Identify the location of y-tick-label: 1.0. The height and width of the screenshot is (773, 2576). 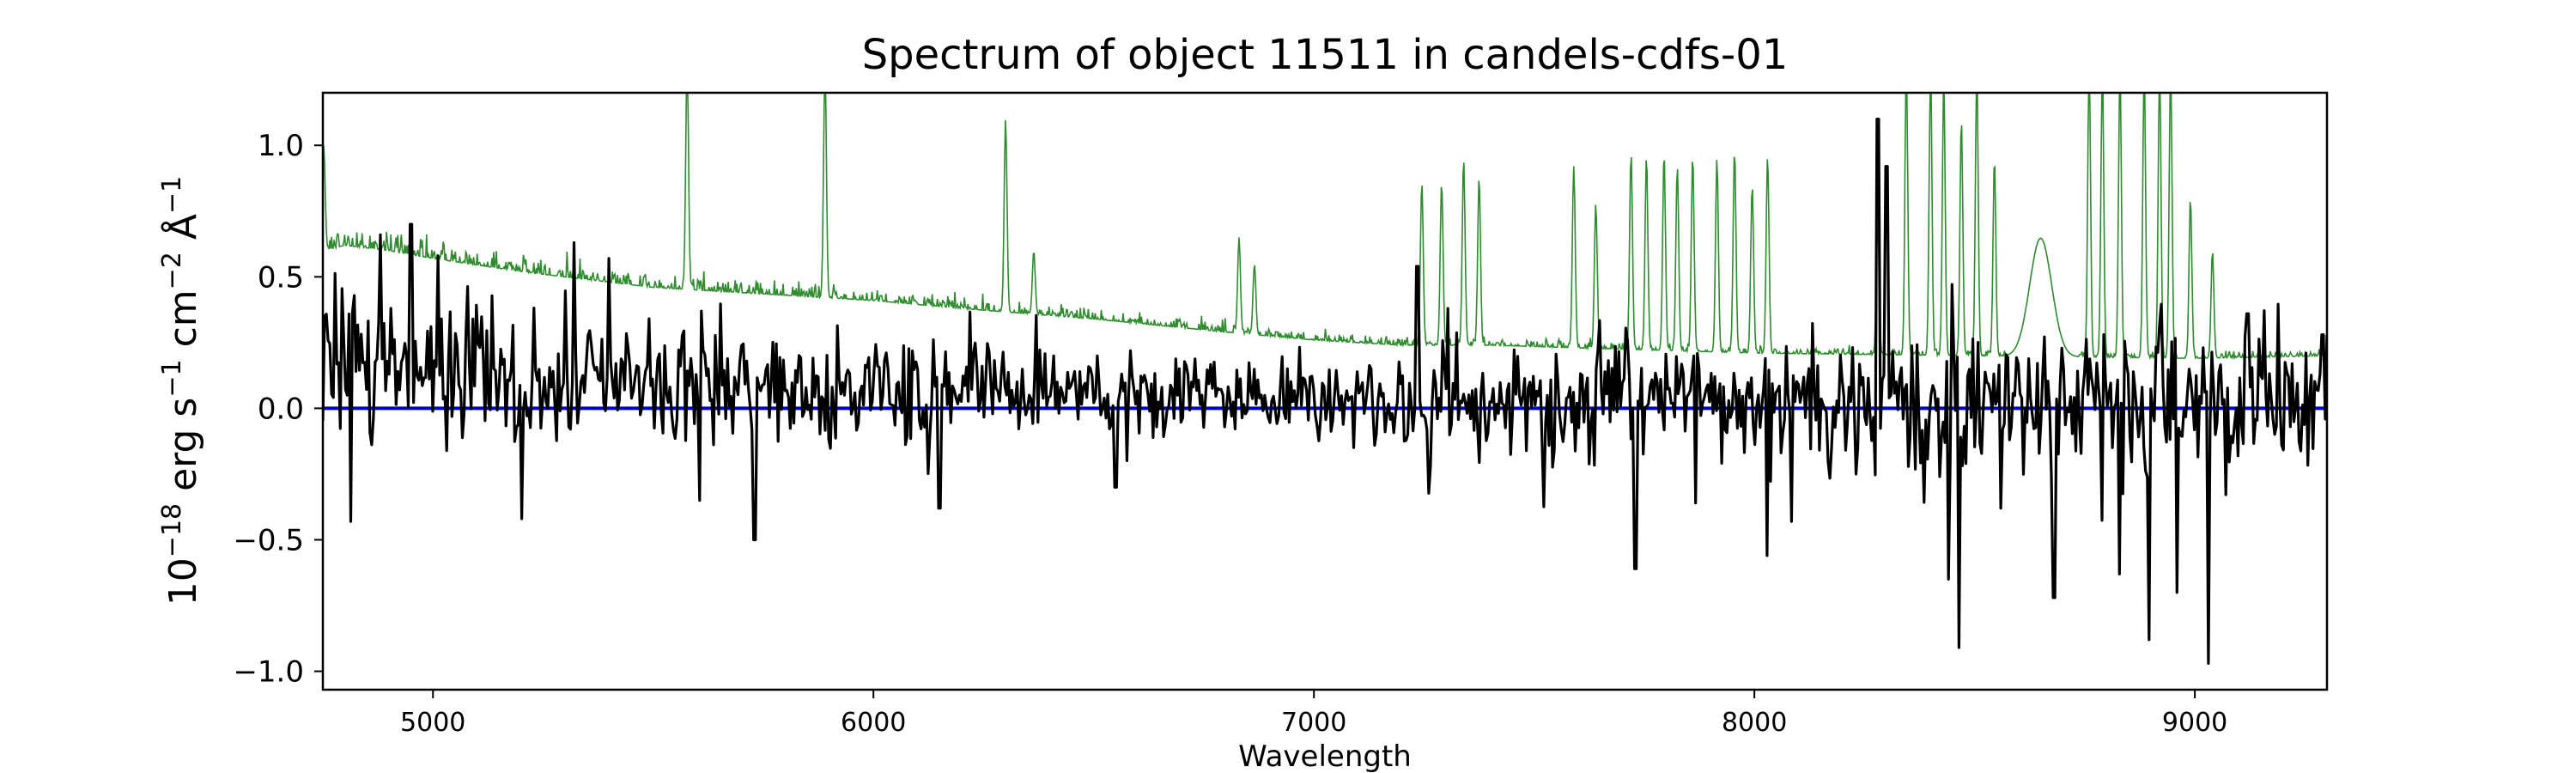
(281, 146).